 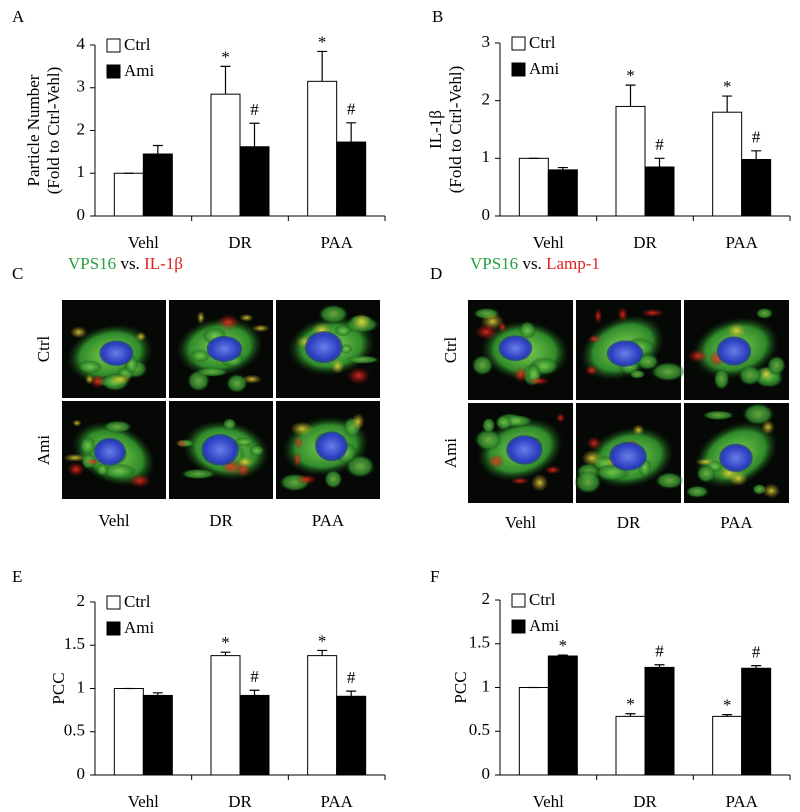 What do you see at coordinates (548, 801) in the screenshot?
I see `x-tick-label: Vehl` at bounding box center [548, 801].